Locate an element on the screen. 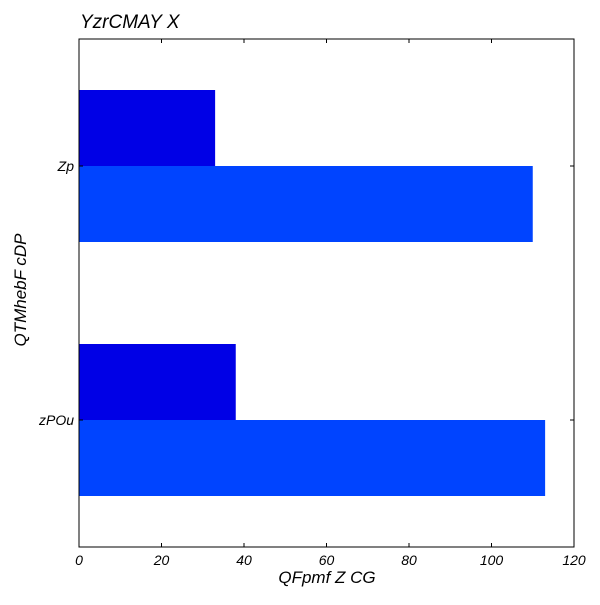 Image resolution: width=600 pixels, height=605 pixels. x-tick-label: 100 is located at coordinates (492, 560).